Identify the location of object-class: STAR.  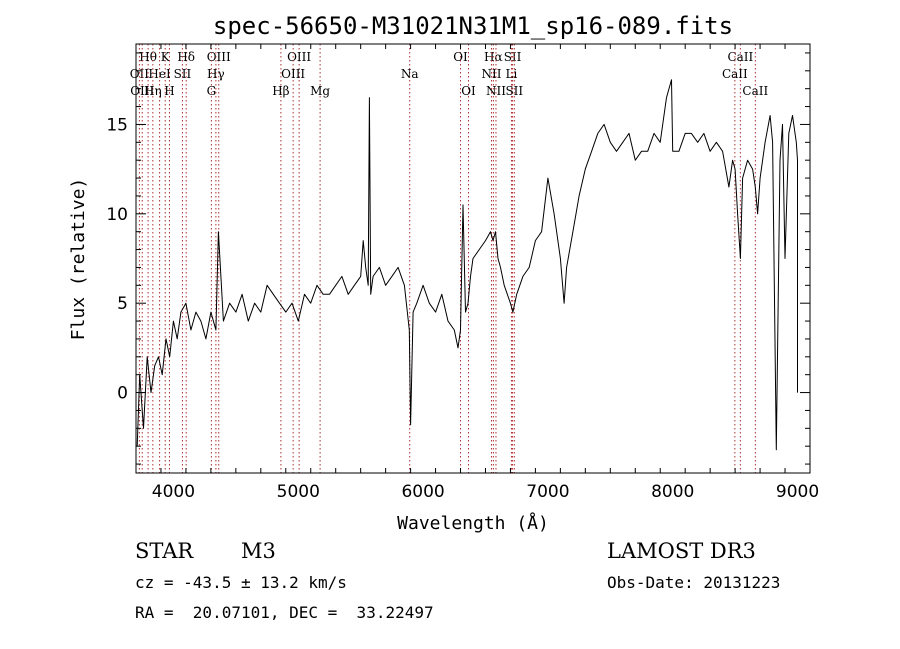
(164, 551).